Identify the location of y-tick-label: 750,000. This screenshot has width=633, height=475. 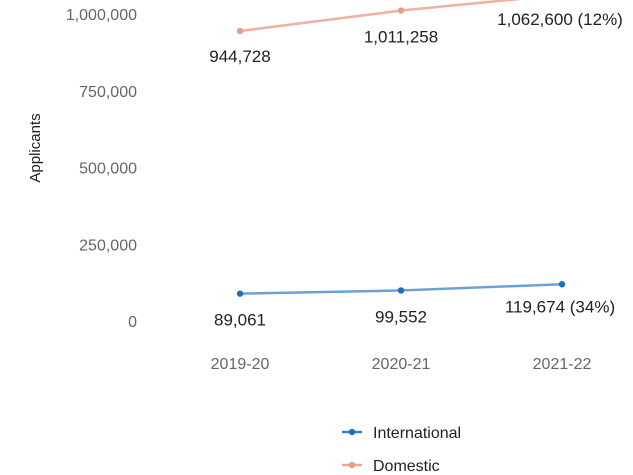
(108, 92).